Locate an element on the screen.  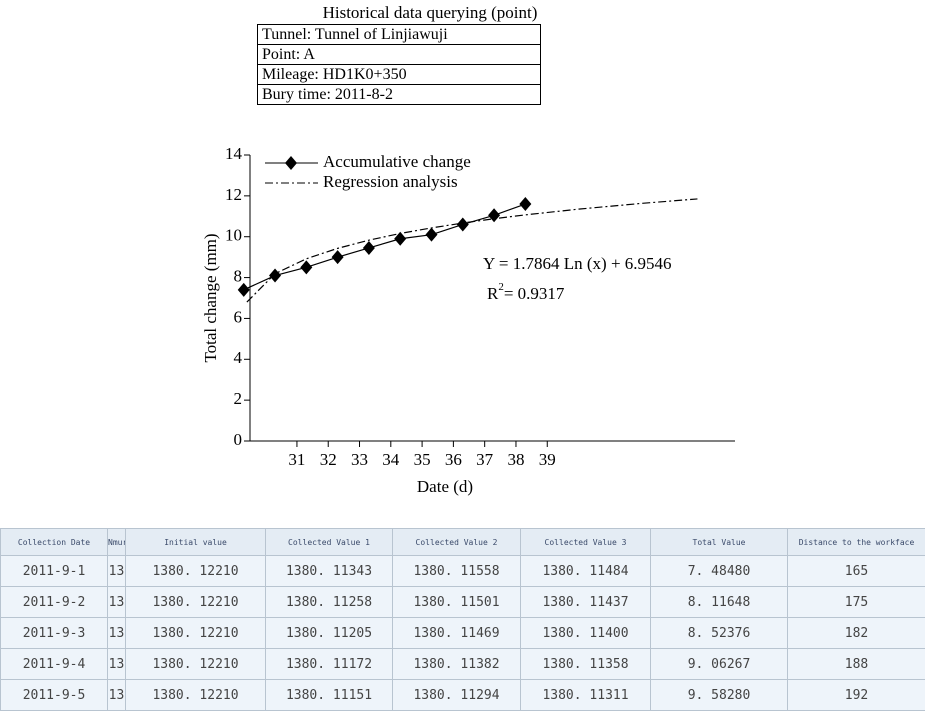
table-cell: 1380. 11437 is located at coordinates (585, 602).